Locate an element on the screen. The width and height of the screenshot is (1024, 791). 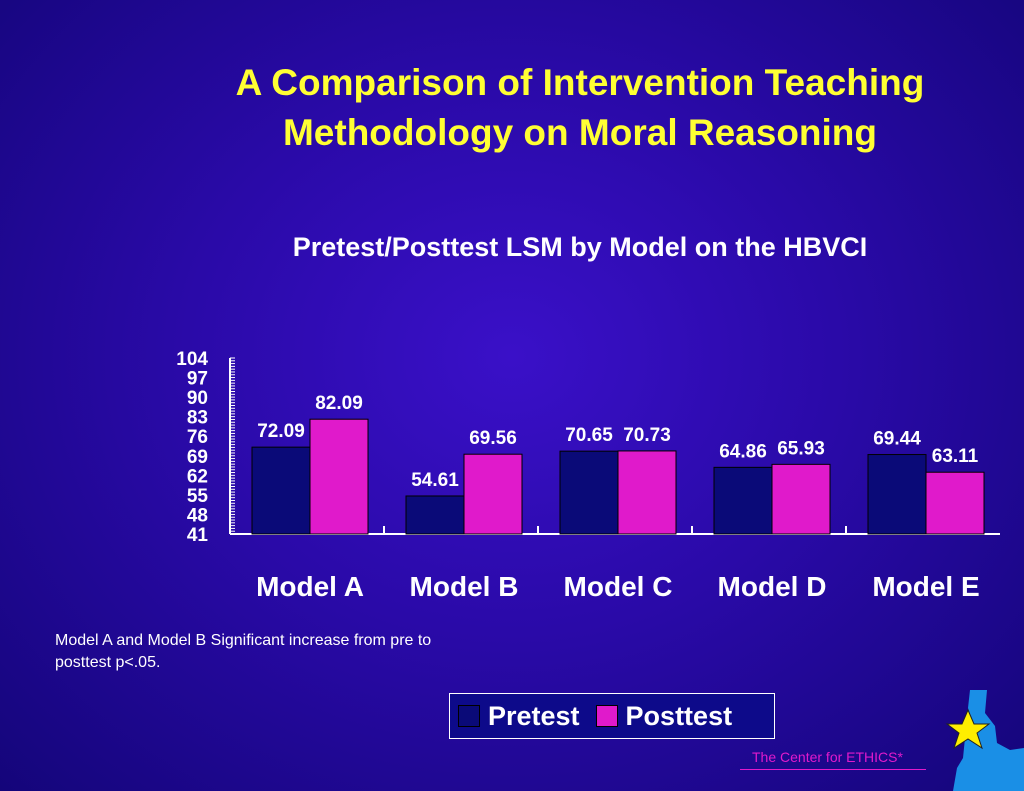
y-tick-label: 41 is located at coordinates (198, 535).